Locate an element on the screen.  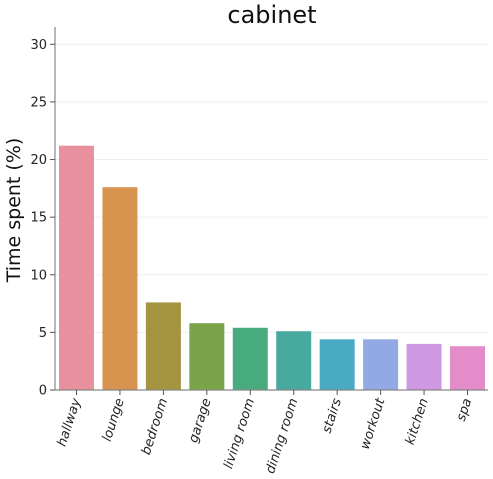
bar-dining-room is located at coordinates (294, 360).